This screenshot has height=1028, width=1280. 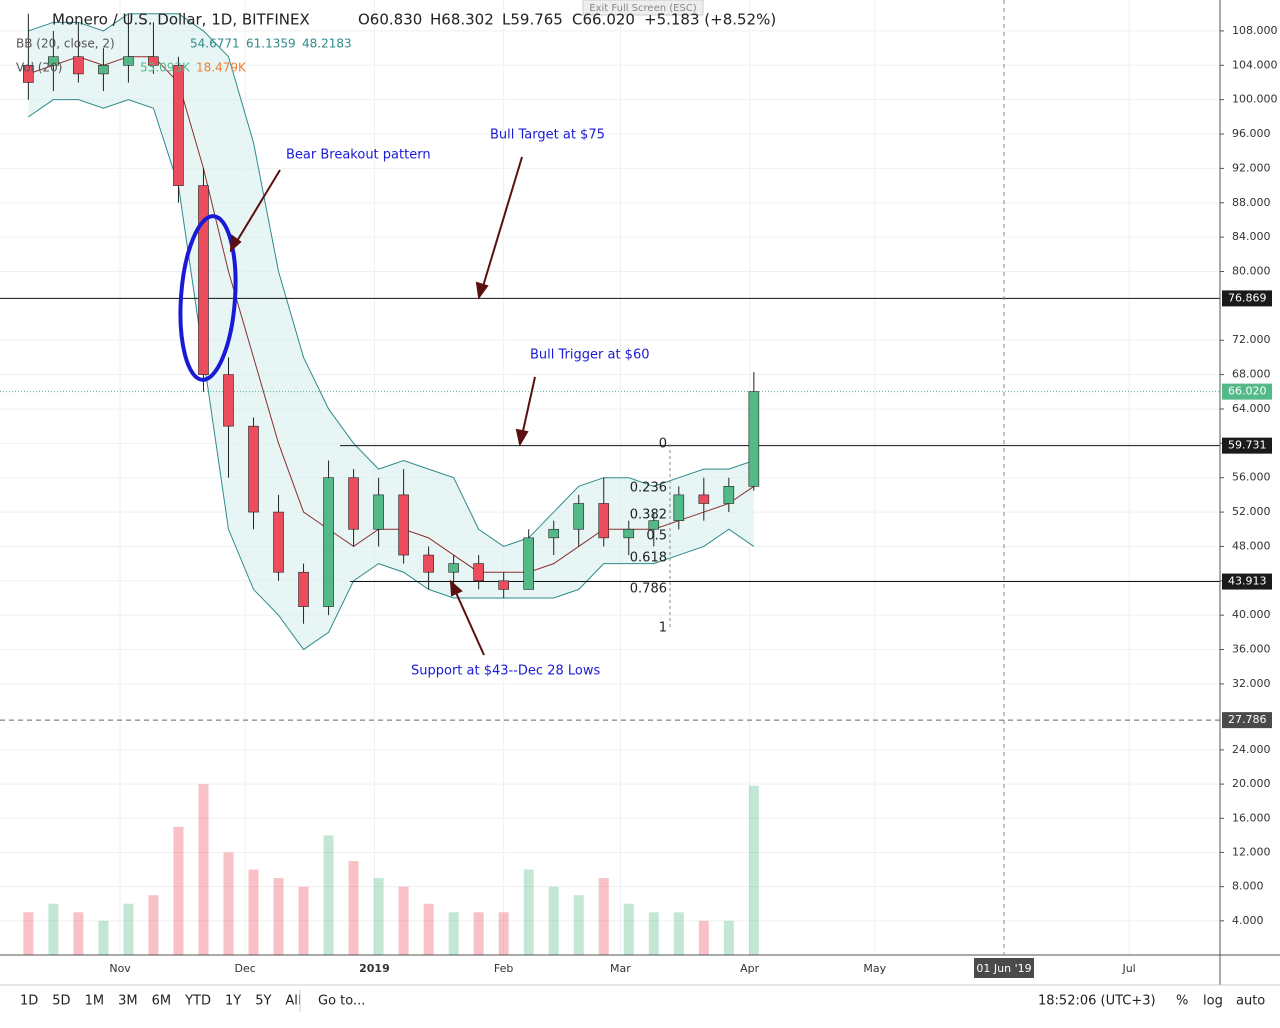 What do you see at coordinates (1248, 886) in the screenshot?
I see `y-tick-label: 8.000` at bounding box center [1248, 886].